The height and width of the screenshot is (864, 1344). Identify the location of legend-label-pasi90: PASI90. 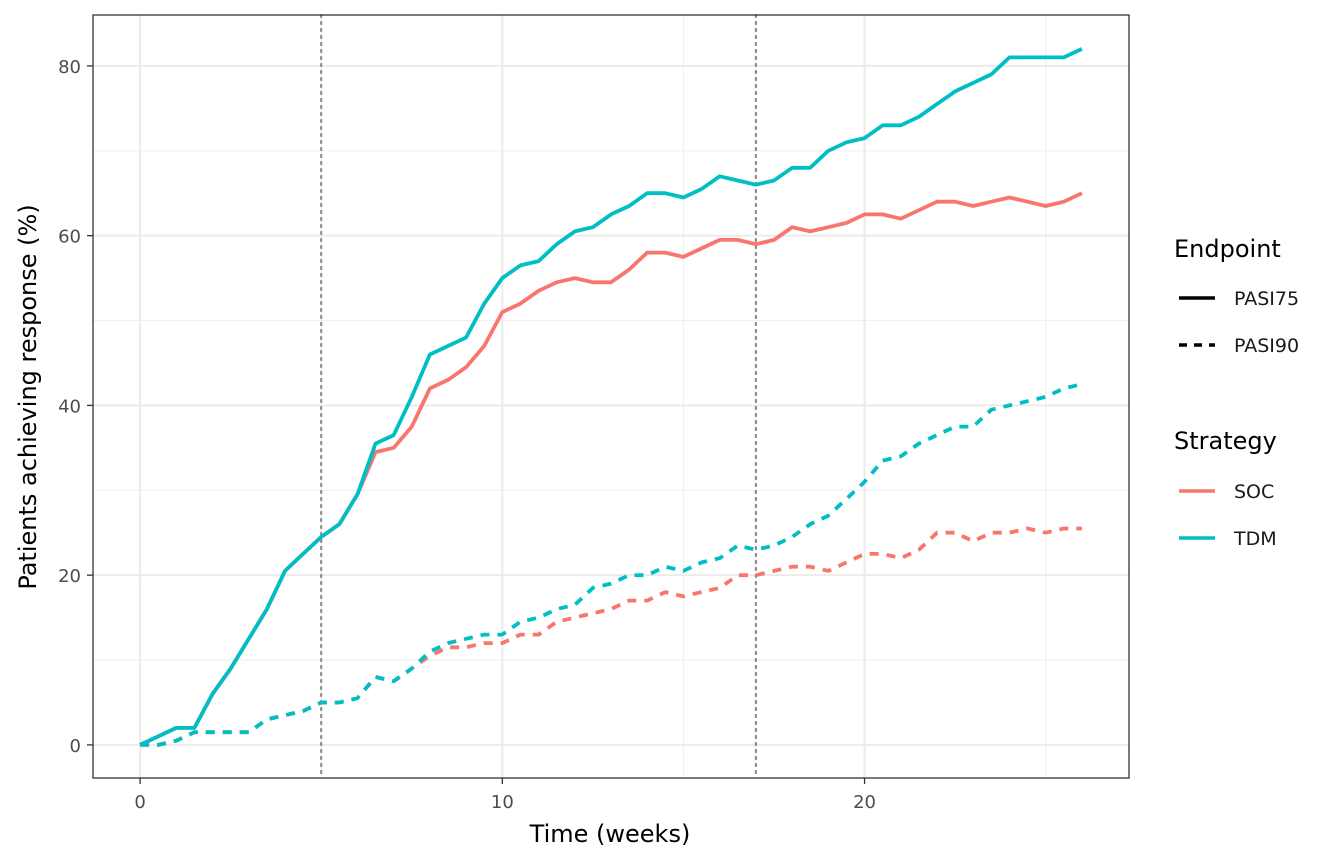
(1266, 346).